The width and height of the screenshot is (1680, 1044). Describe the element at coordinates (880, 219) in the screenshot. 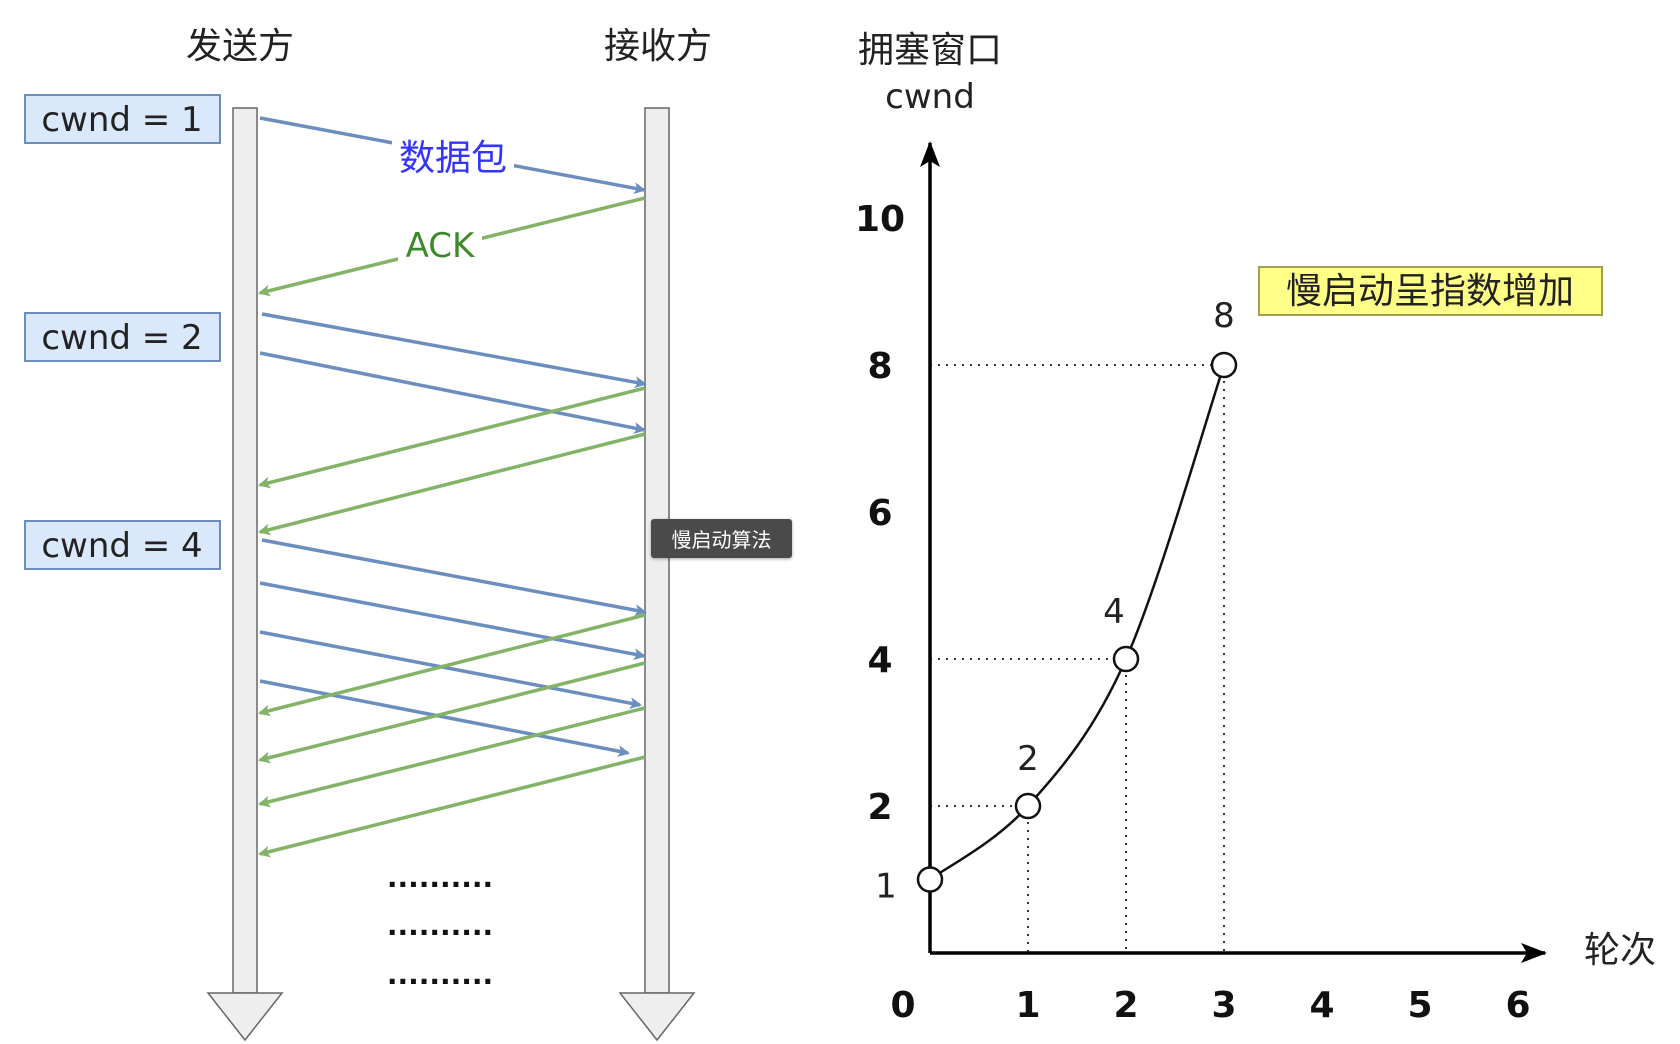

I see `y-tick-label: 10` at that location.